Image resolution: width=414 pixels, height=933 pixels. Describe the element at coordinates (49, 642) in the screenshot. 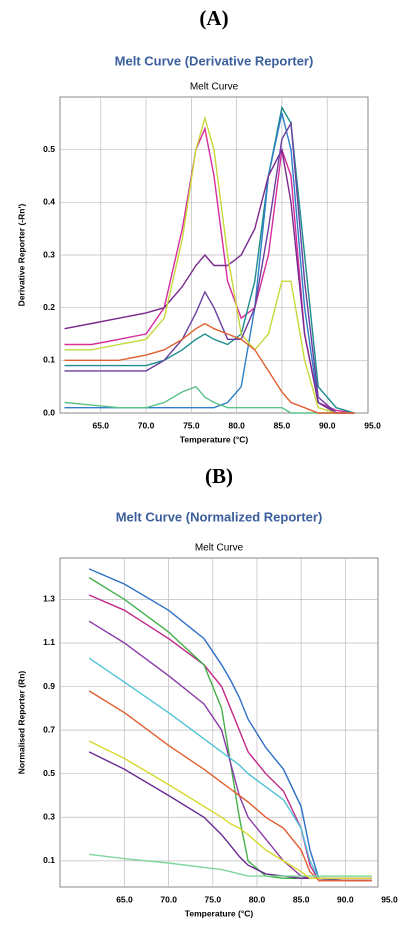

I see `y-tick-label: 1.1` at that location.